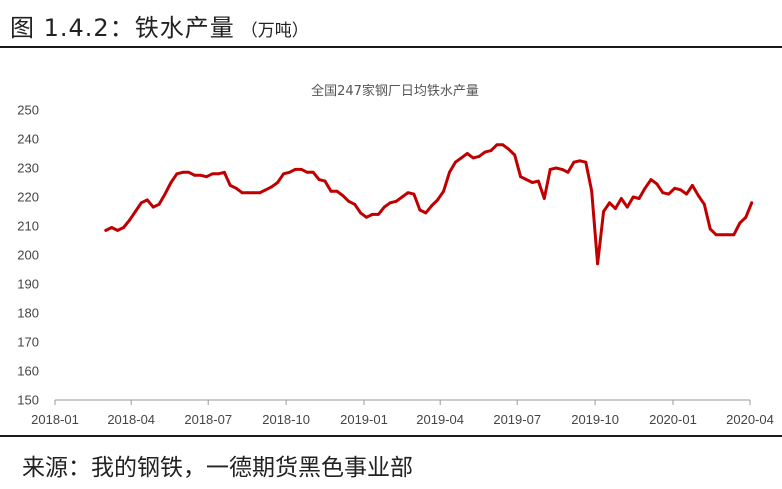  I want to click on x-tick-label: 2019-01, so click(364, 419).